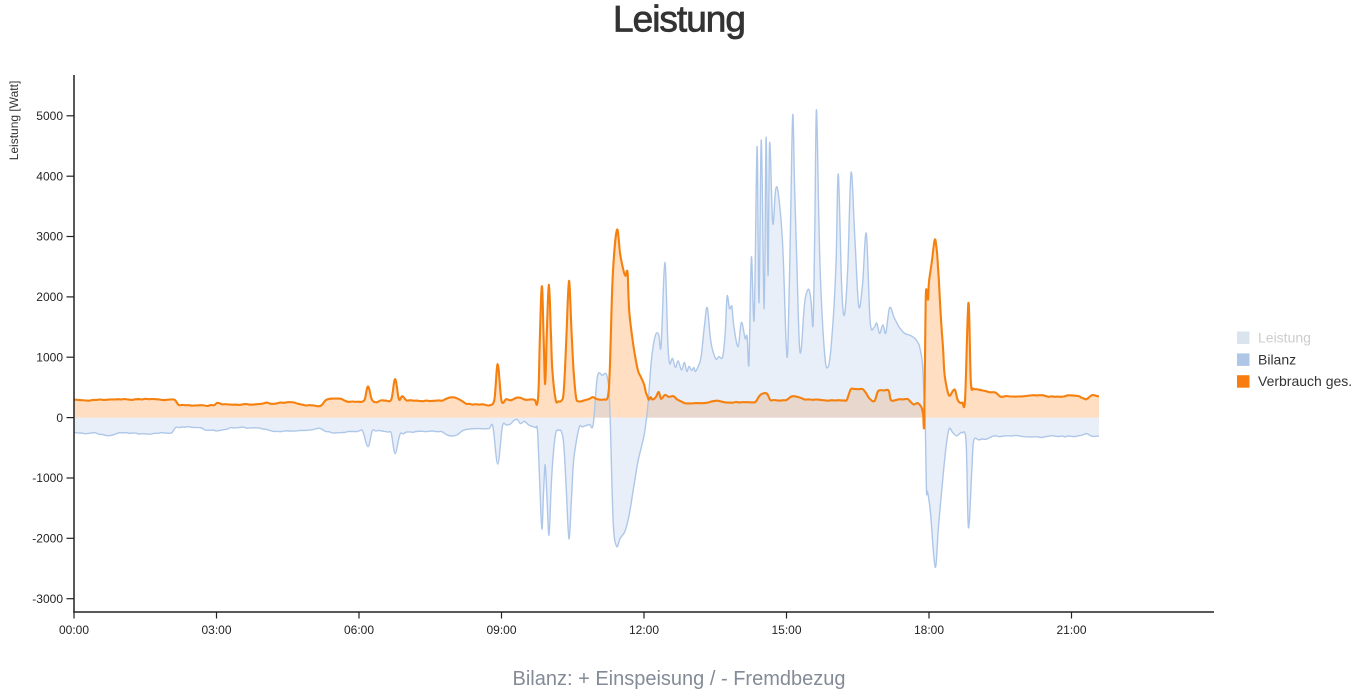 The width and height of the screenshot is (1362, 697). Describe the element at coordinates (359, 630) in the screenshot. I see `svg-text: 06:00` at that location.